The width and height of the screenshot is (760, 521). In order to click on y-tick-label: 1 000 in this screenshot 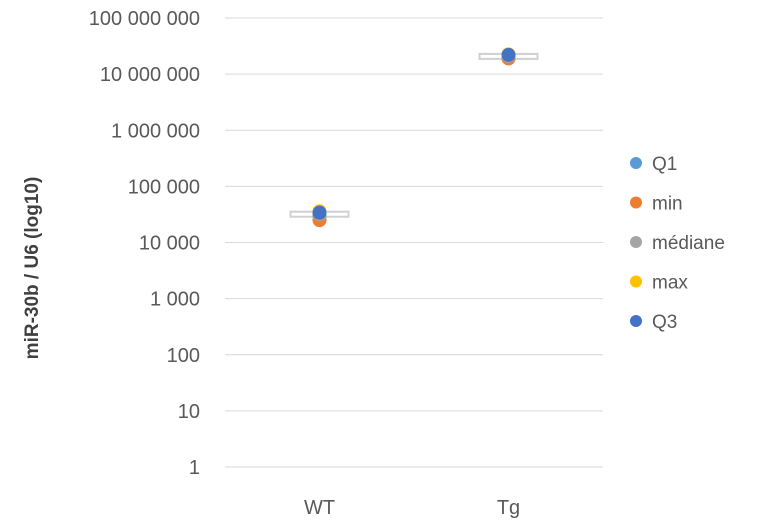, I will do `click(175, 300)`.